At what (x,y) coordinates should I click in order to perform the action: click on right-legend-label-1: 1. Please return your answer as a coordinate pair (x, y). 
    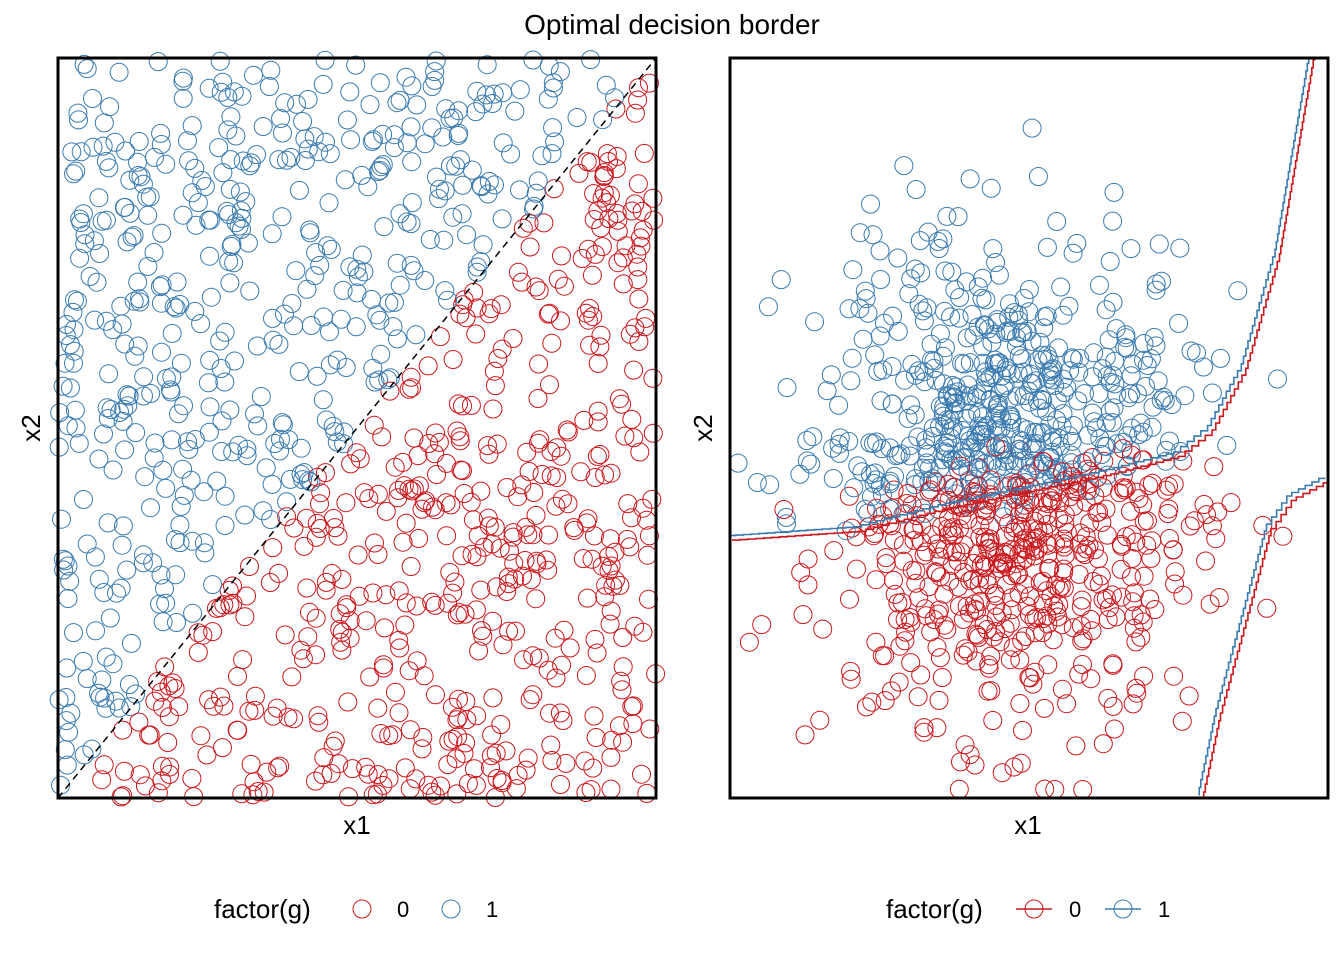
    Looking at the image, I should click on (1164, 909).